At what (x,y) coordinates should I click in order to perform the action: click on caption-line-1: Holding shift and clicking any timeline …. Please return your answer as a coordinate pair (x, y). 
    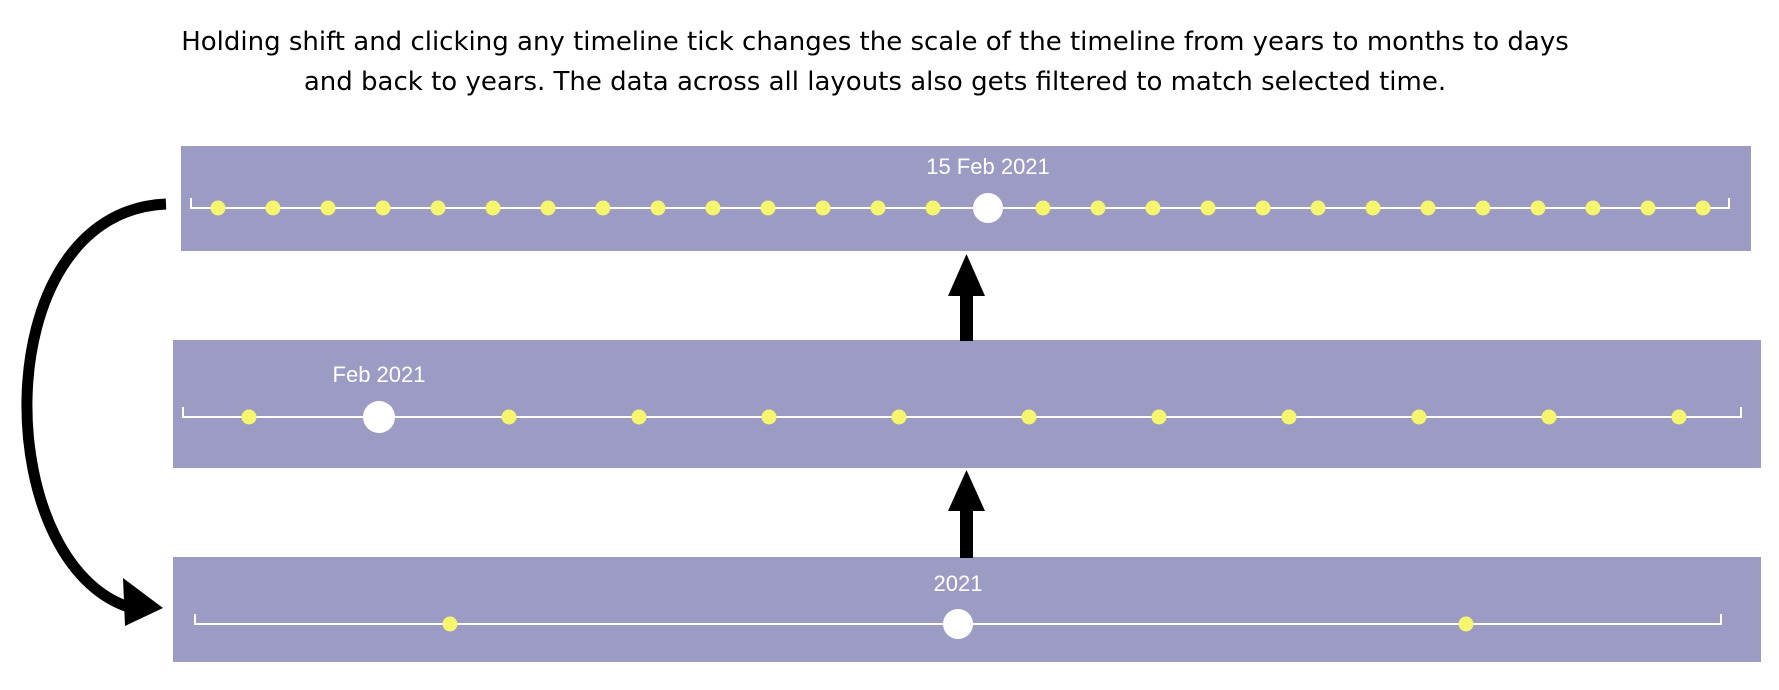
    Looking at the image, I should click on (875, 42).